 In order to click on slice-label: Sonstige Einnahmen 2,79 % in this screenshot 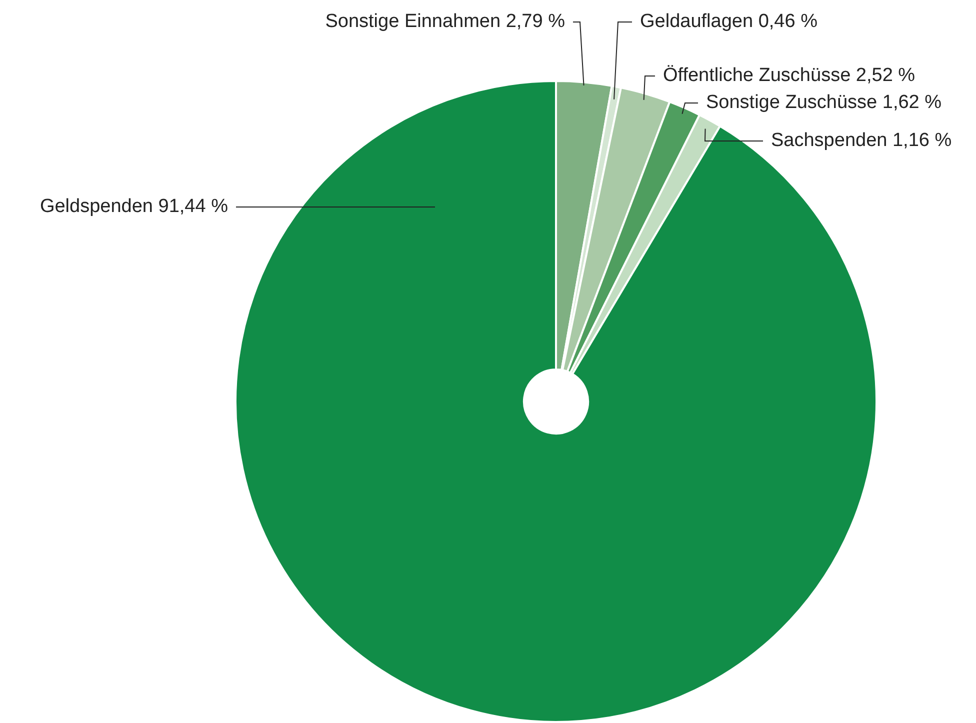, I will do `click(445, 21)`.